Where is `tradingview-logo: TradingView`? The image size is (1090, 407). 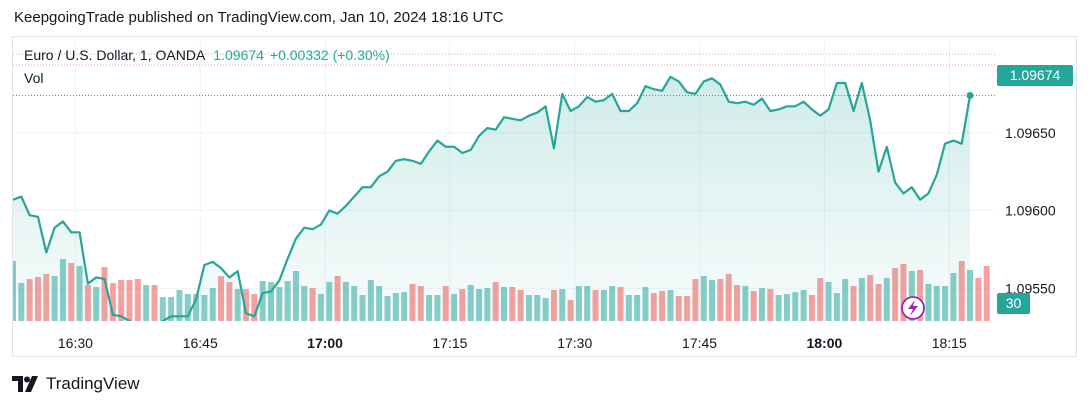 tradingview-logo: TradingView is located at coordinates (76, 384).